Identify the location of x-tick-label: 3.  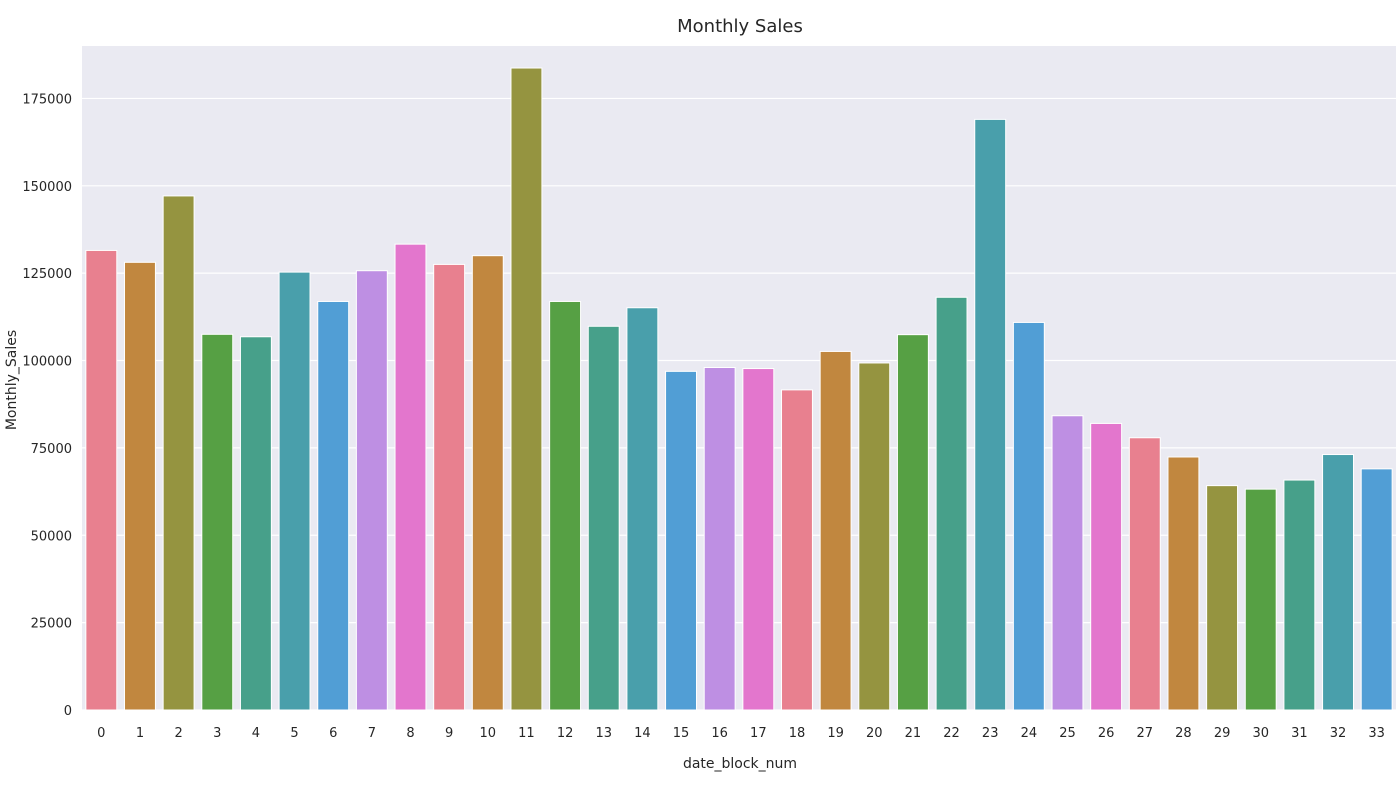
(217, 733).